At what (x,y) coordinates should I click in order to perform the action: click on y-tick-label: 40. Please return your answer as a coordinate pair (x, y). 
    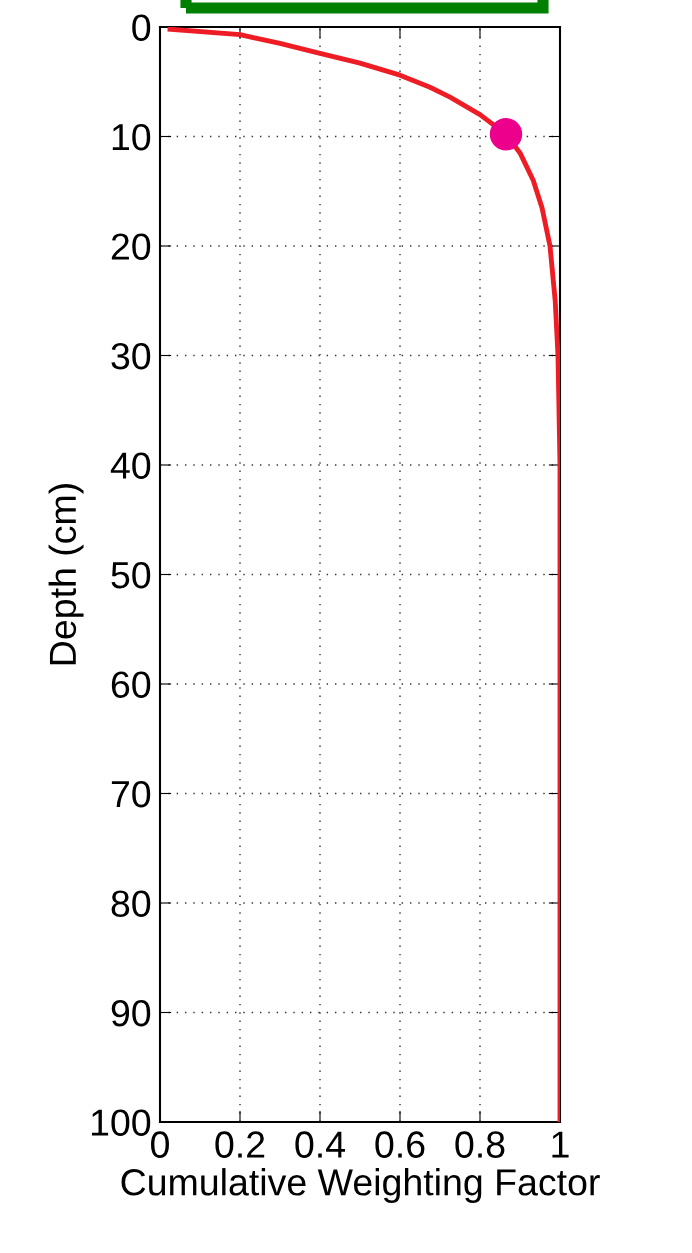
    Looking at the image, I should click on (130, 465).